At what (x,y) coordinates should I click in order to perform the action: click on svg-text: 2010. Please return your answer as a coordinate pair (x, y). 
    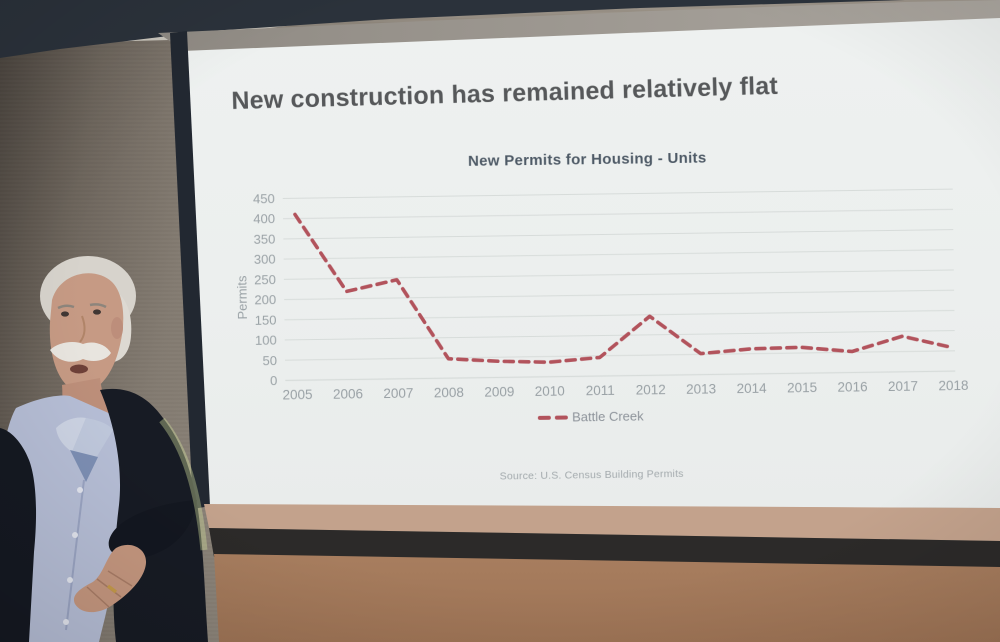
    Looking at the image, I should click on (550, 391).